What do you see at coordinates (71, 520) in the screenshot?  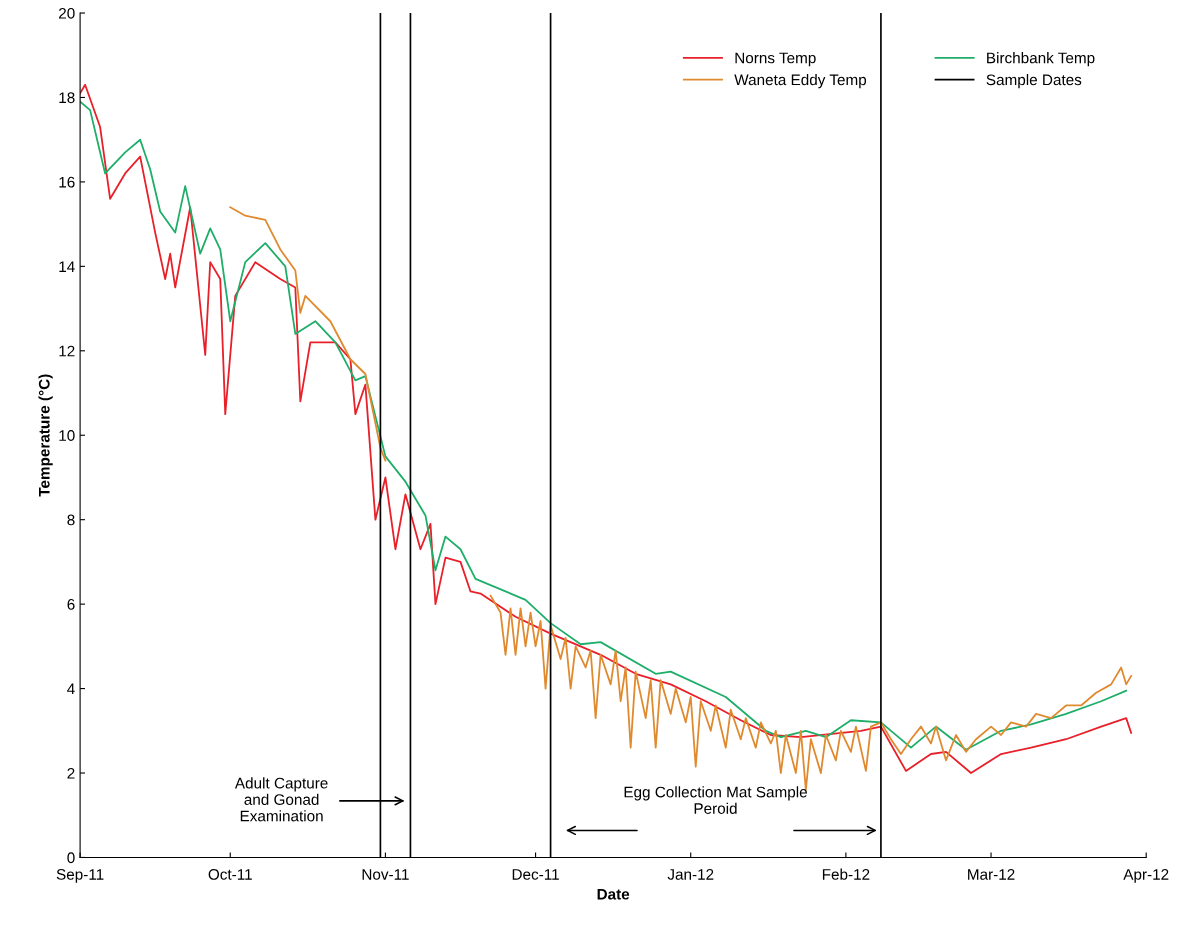 I see `y-tick-label: 8` at bounding box center [71, 520].